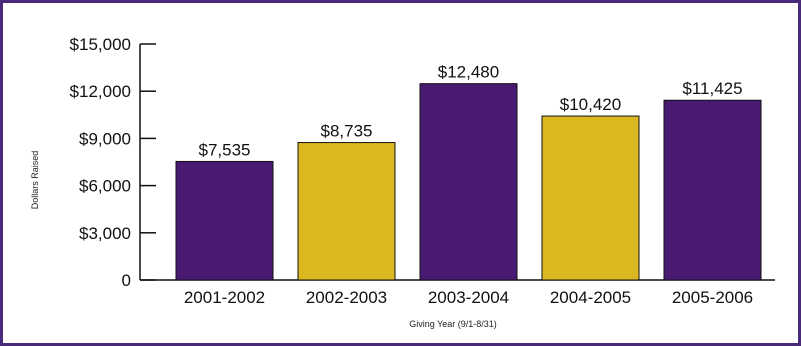 The height and width of the screenshot is (346, 801). What do you see at coordinates (224, 297) in the screenshot?
I see `x-tick-label: 2001-2002` at bounding box center [224, 297].